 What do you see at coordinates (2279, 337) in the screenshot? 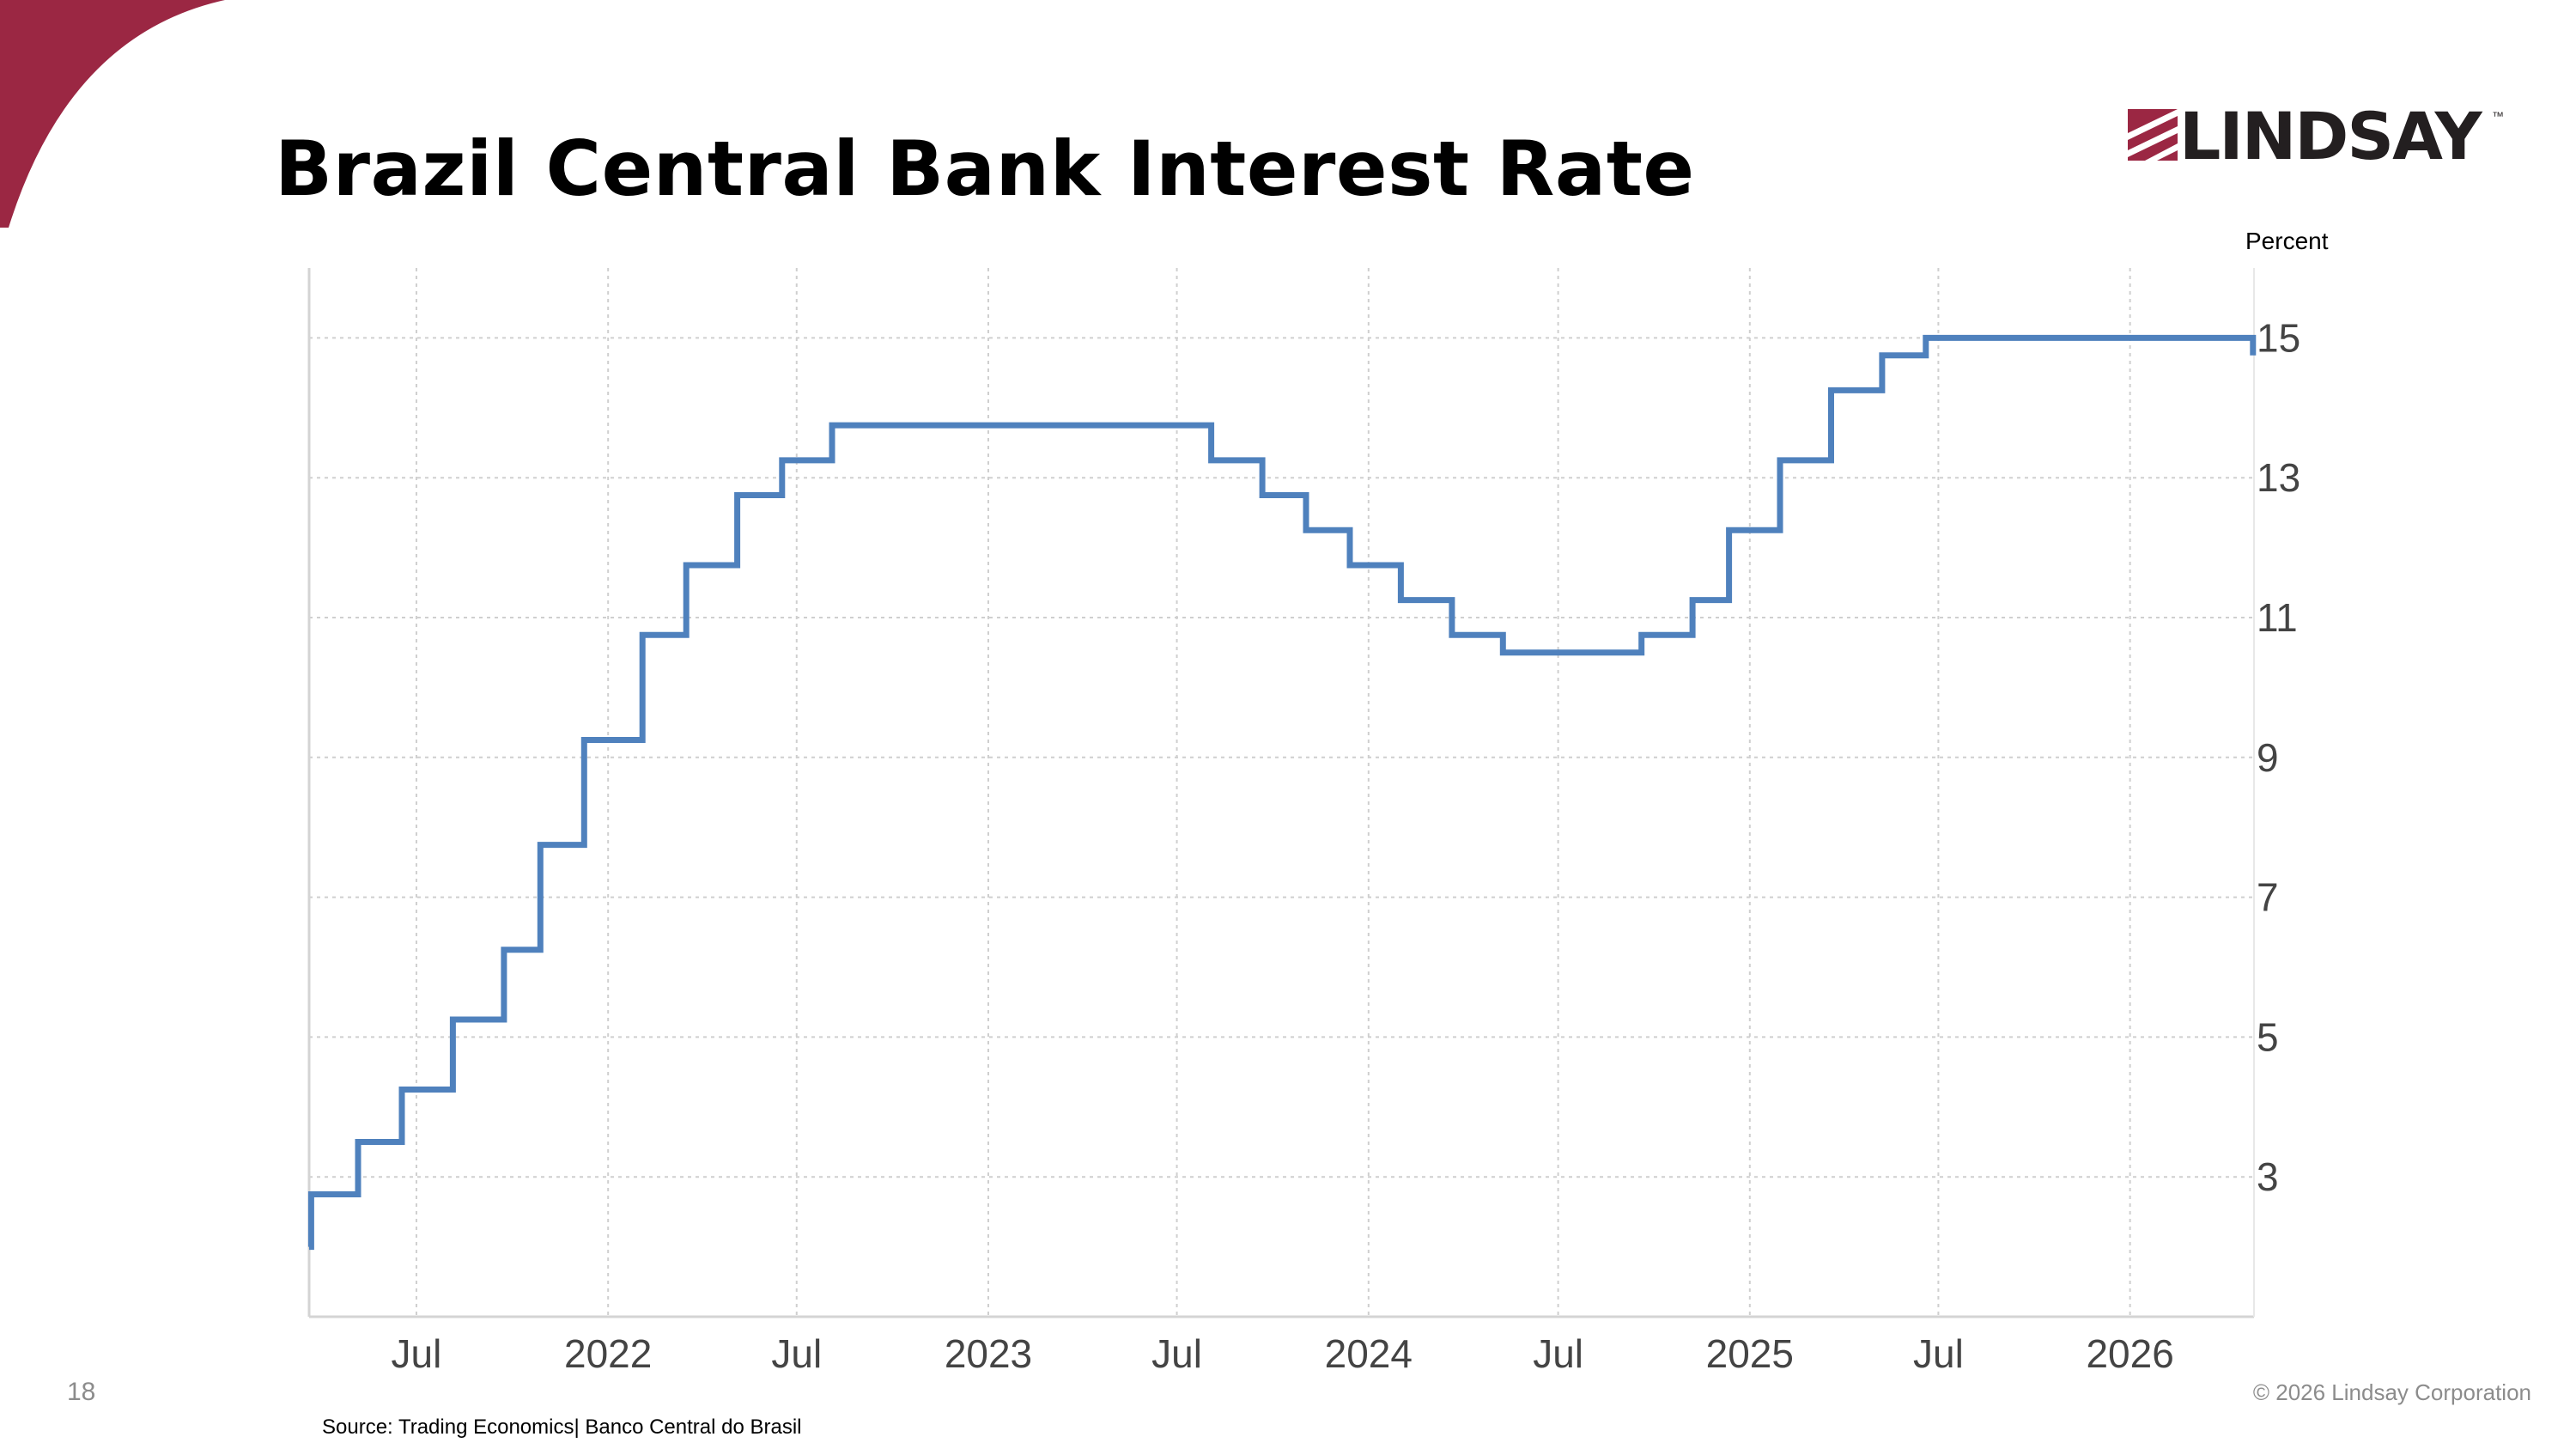
I see `y-tick-label: 15` at bounding box center [2279, 337].